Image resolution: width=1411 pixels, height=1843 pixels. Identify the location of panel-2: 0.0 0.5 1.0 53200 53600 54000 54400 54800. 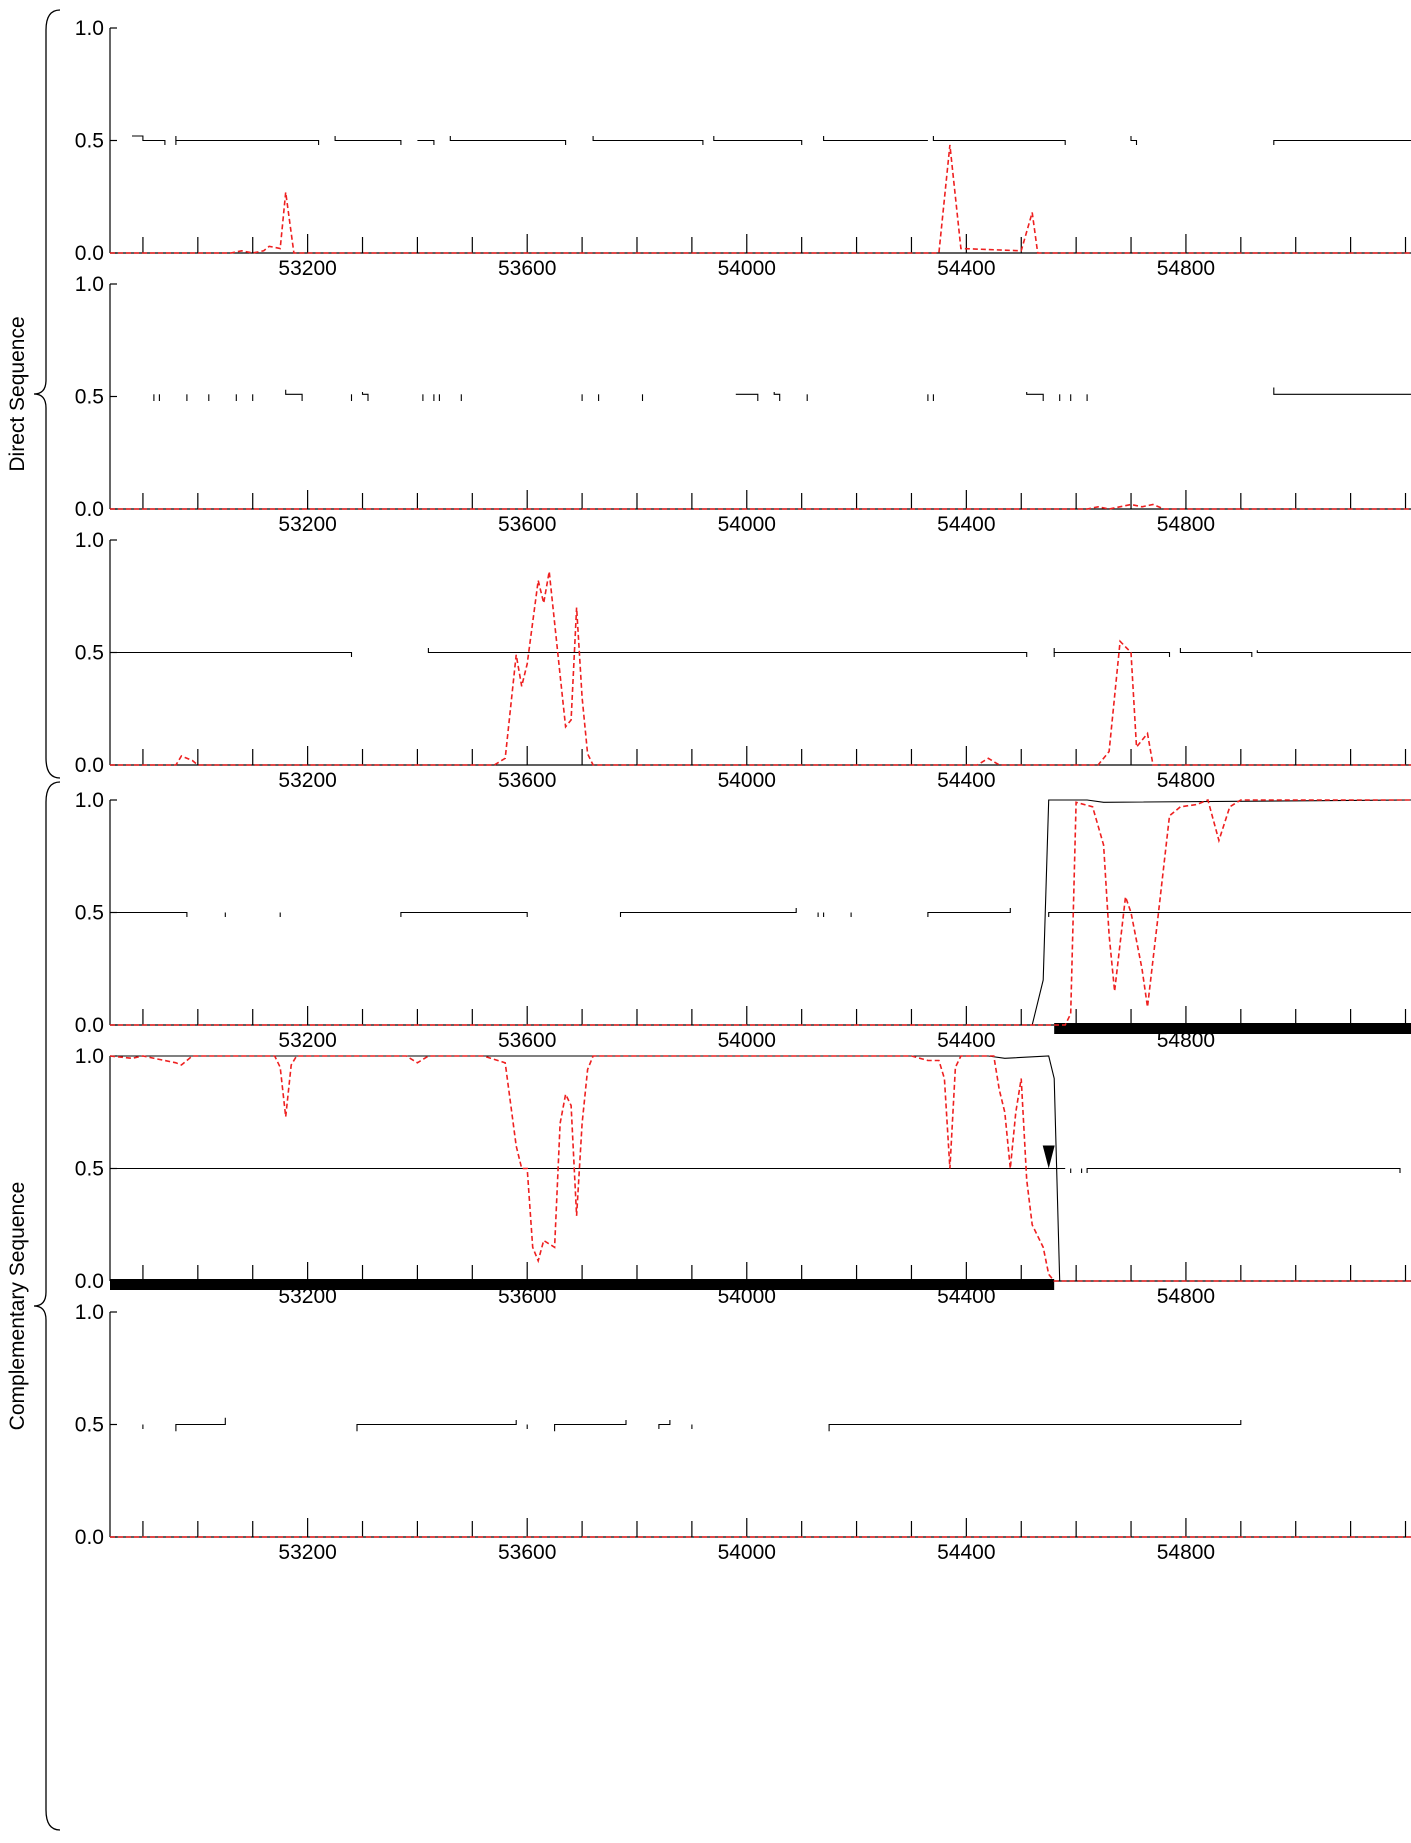
(743, 404).